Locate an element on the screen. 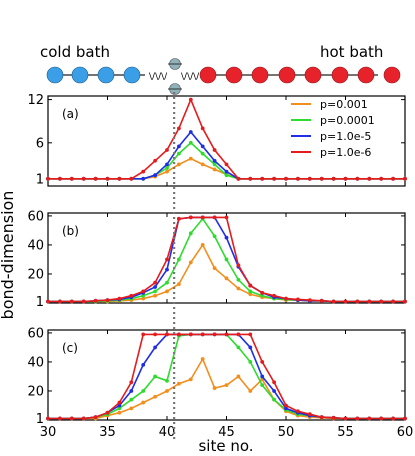 Image resolution: width=415 pixels, height=456 pixels. legend-label: p=1.0e-5 is located at coordinates (345, 136).